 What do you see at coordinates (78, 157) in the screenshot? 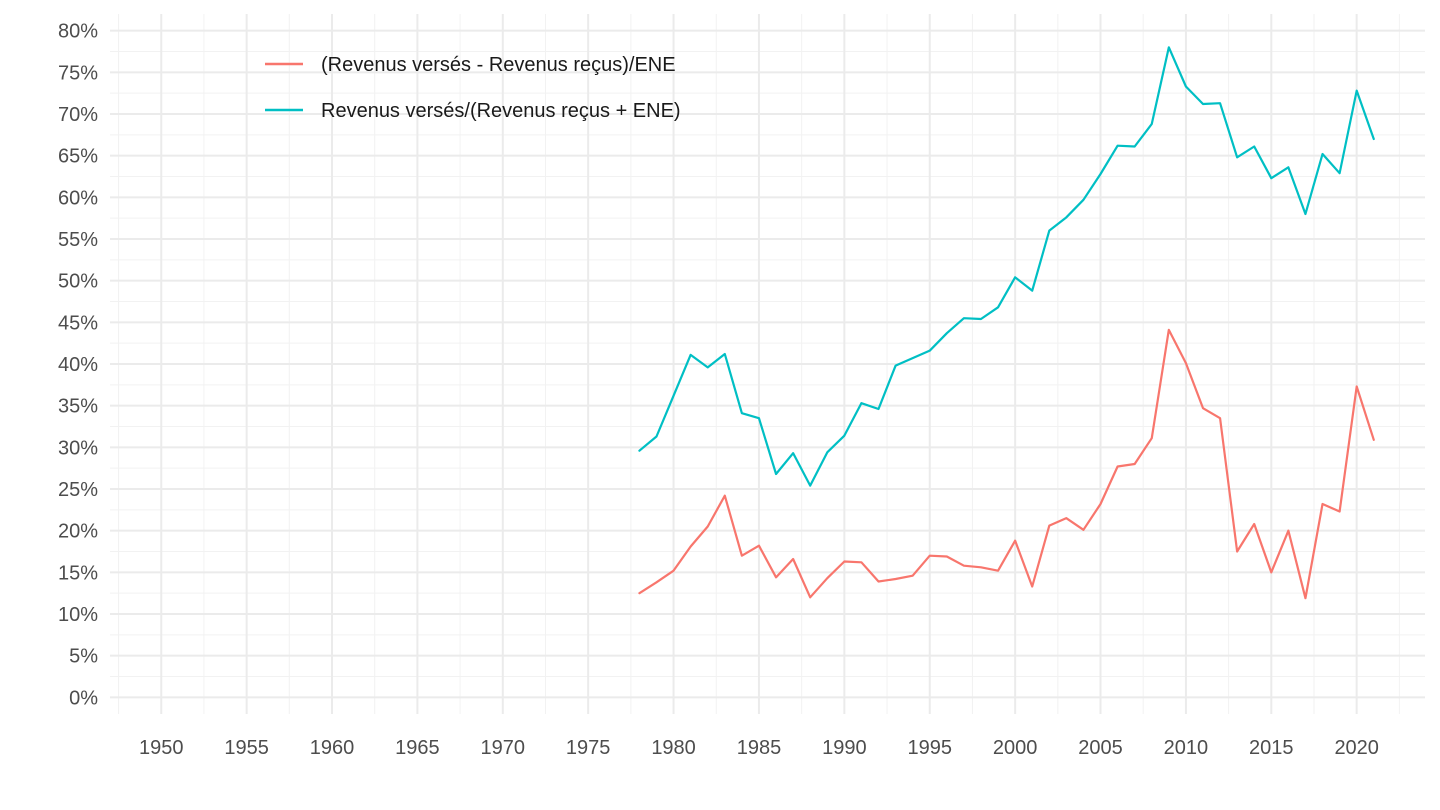
I see `y-tick-label: 65%` at bounding box center [78, 157].